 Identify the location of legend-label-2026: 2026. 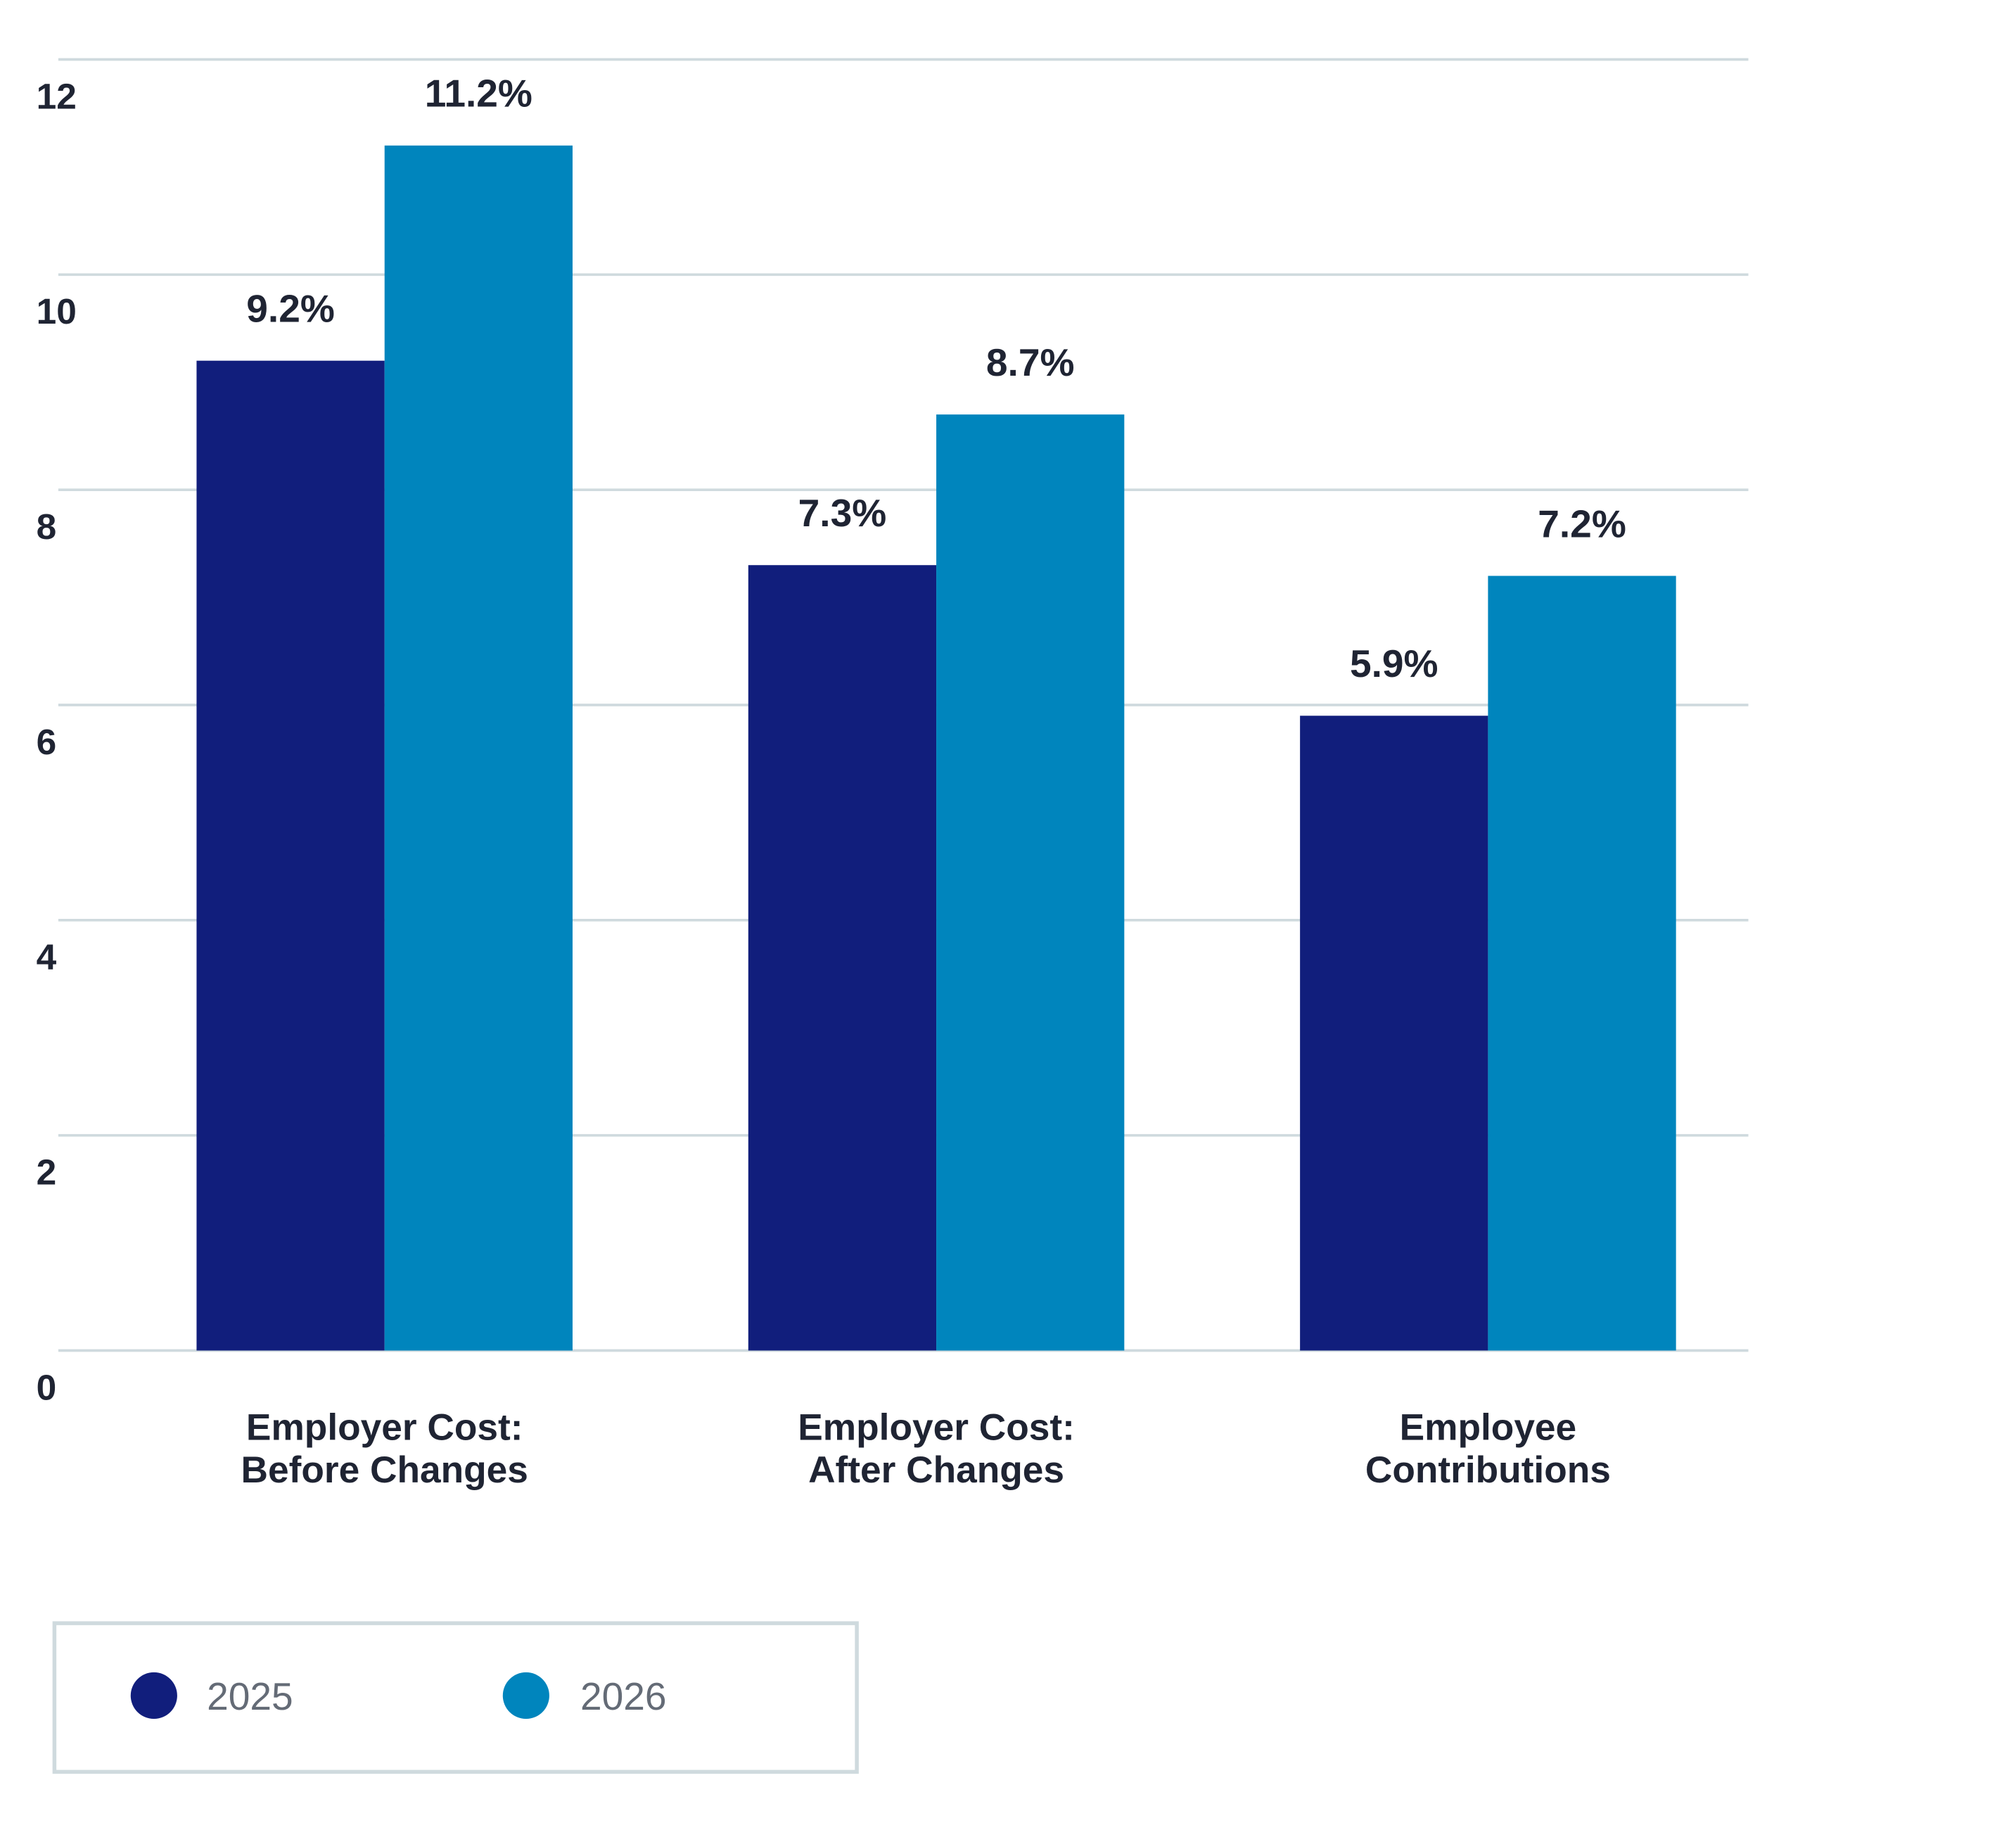
(624, 1697).